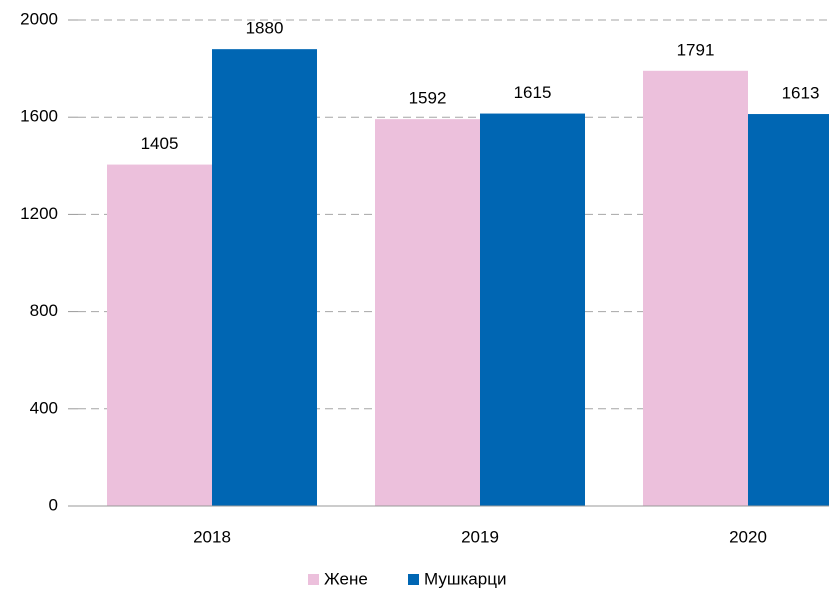 This screenshot has width=829, height=594. What do you see at coordinates (44, 407) in the screenshot?
I see `y-tick-label: 400` at bounding box center [44, 407].